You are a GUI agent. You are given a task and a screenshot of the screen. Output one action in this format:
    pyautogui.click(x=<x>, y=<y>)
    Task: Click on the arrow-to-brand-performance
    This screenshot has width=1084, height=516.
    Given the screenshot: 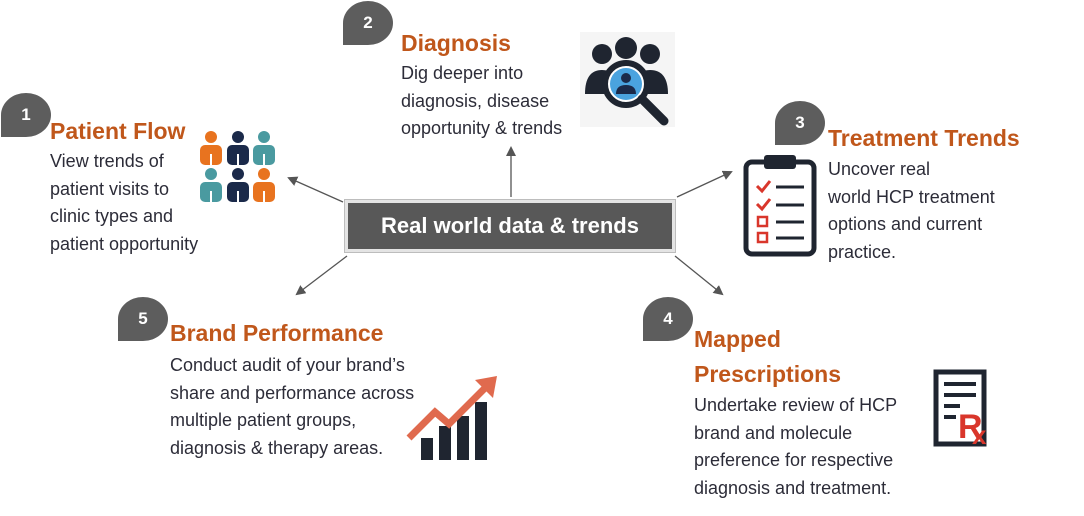 What is the action you would take?
    pyautogui.click(x=321, y=275)
    